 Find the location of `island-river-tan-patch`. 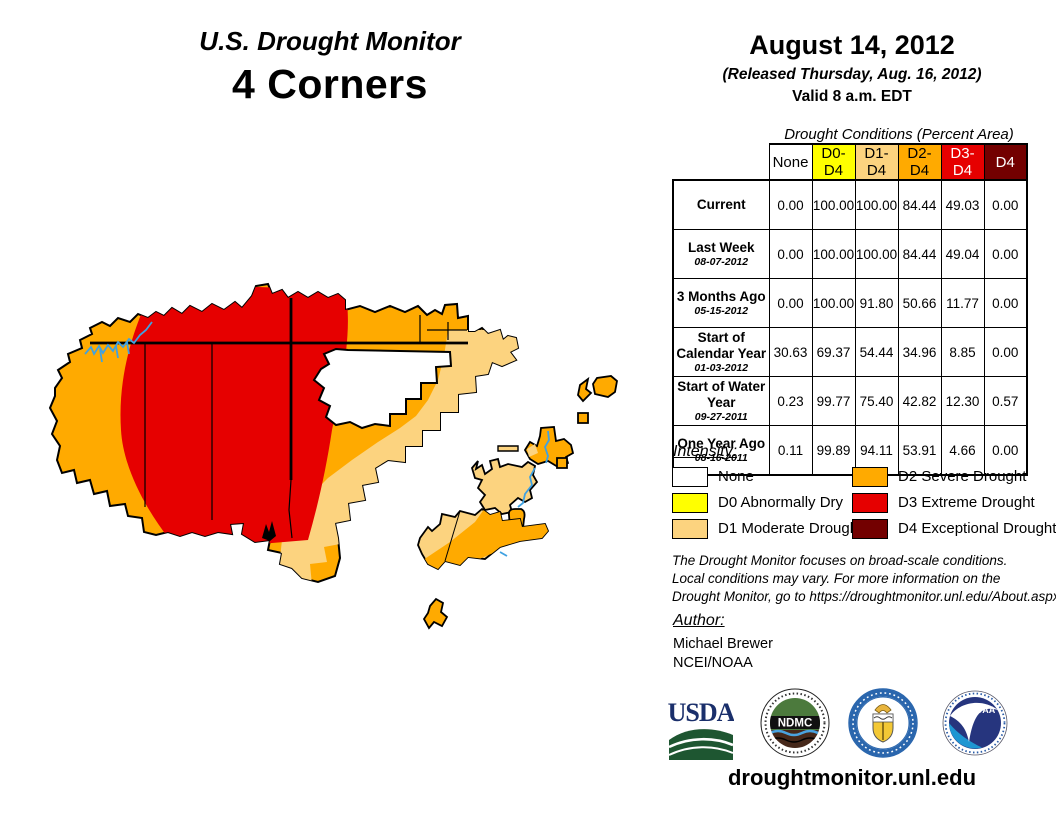

island-river-tan-patch is located at coordinates (532, 450).